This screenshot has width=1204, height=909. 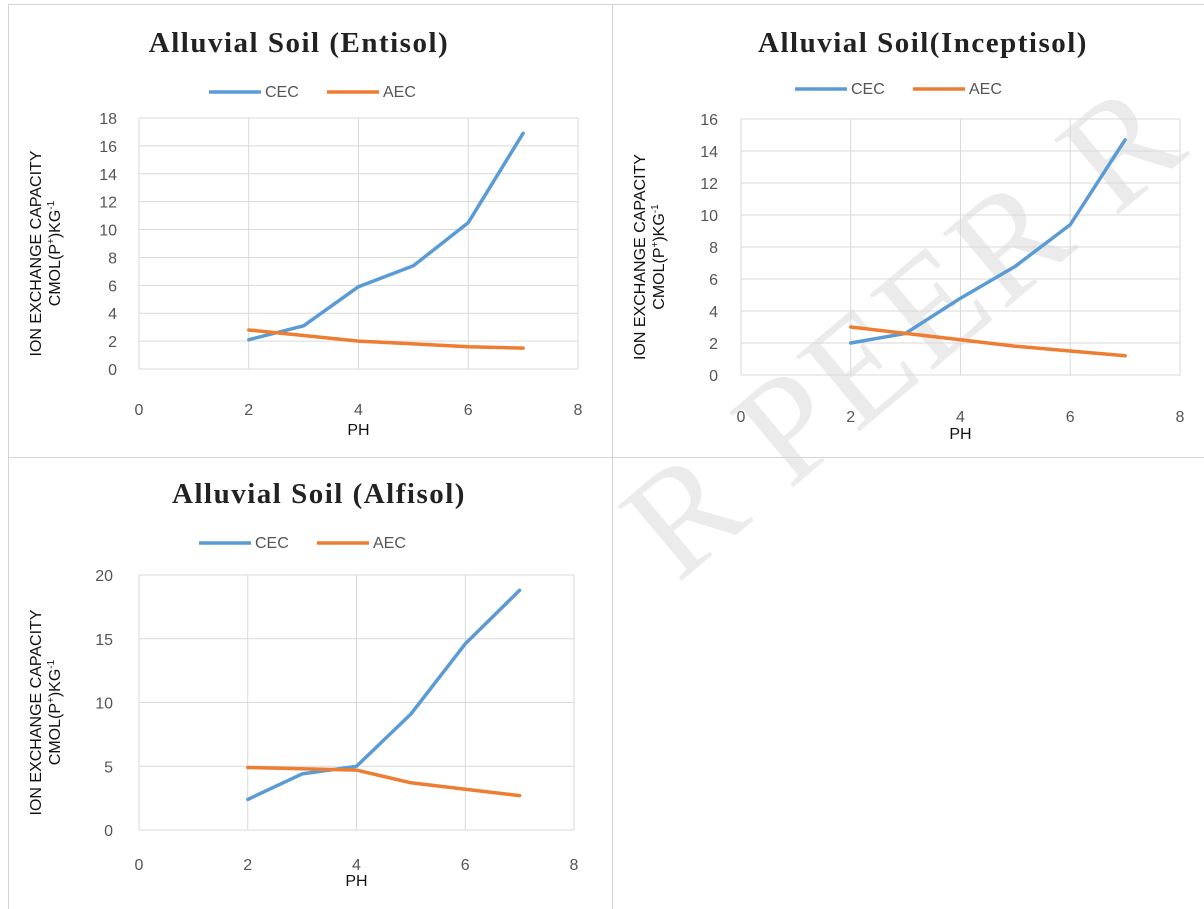 I want to click on grid-border-middle-vertical, so click(x=612, y=456).